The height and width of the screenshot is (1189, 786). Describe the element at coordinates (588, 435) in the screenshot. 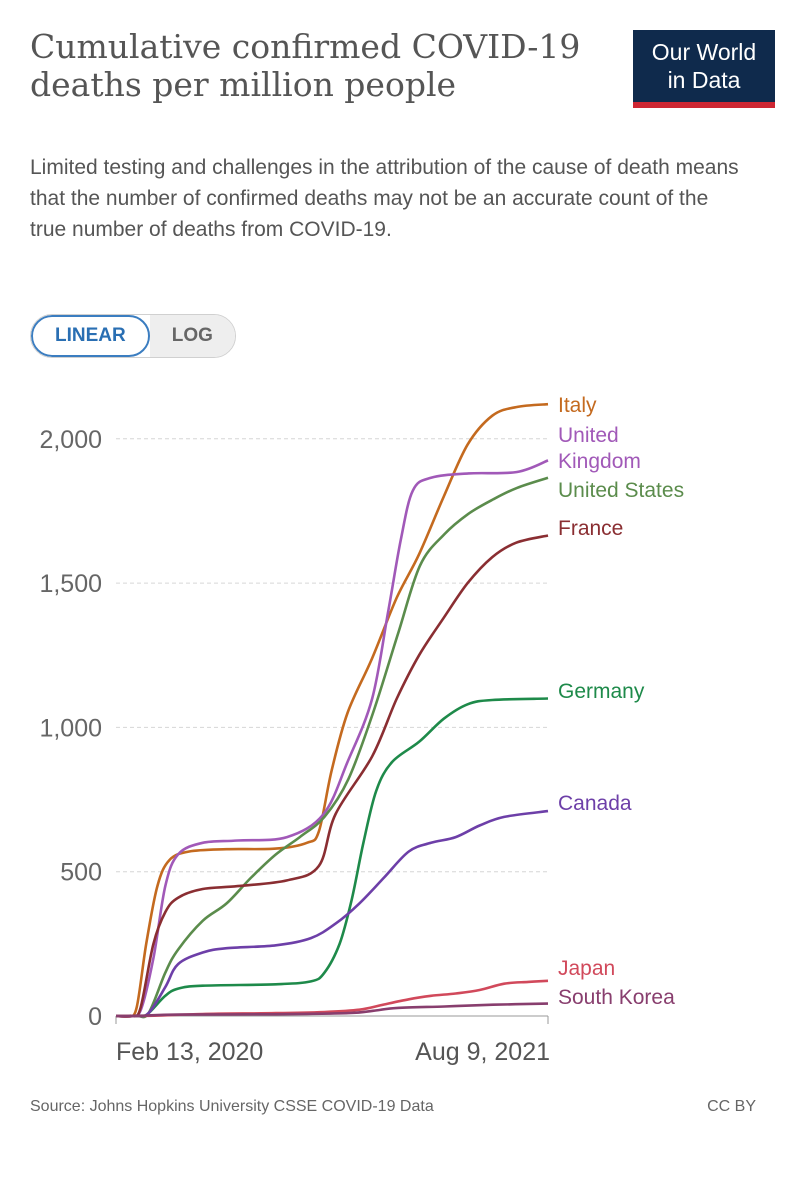

I see `series-label-line: United` at that location.